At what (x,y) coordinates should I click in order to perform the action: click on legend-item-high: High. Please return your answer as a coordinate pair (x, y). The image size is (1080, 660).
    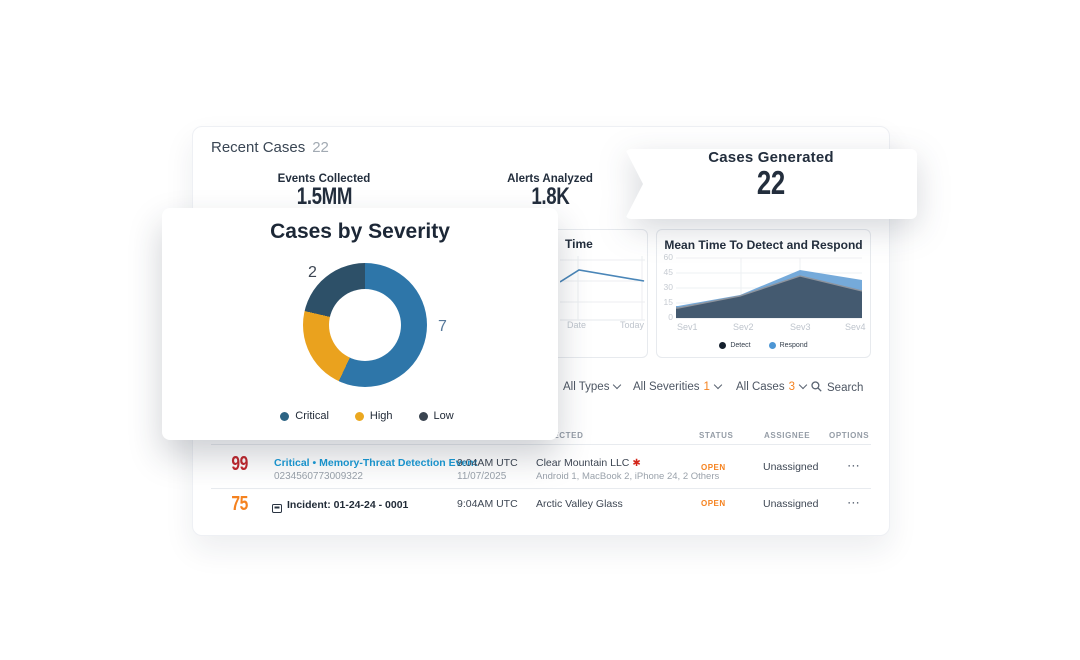
    Looking at the image, I should click on (373, 416).